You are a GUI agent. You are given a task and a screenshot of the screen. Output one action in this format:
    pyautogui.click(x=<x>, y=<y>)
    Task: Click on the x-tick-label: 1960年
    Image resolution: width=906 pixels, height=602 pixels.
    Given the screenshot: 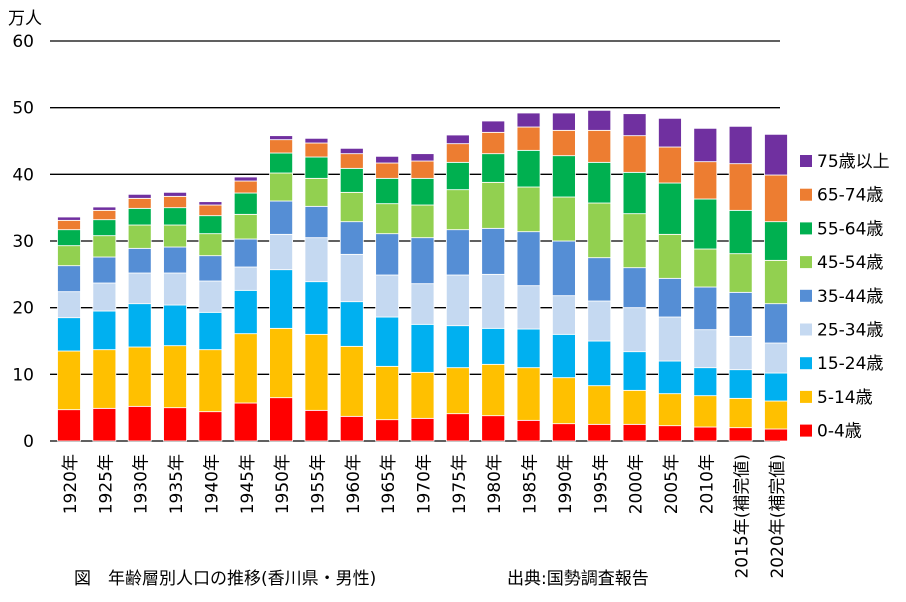 What is the action you would take?
    pyautogui.click(x=354, y=484)
    